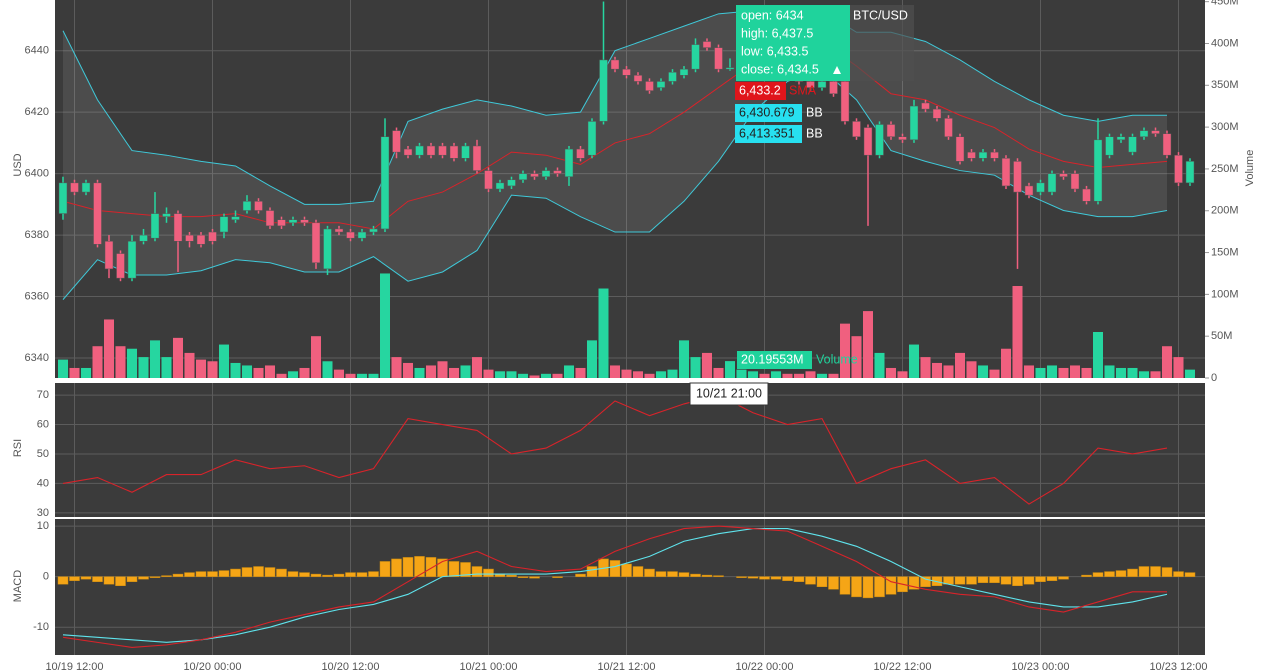 The image size is (1280, 670). I want to click on x-tick-label: 10/19 12:00, so click(74, 665).